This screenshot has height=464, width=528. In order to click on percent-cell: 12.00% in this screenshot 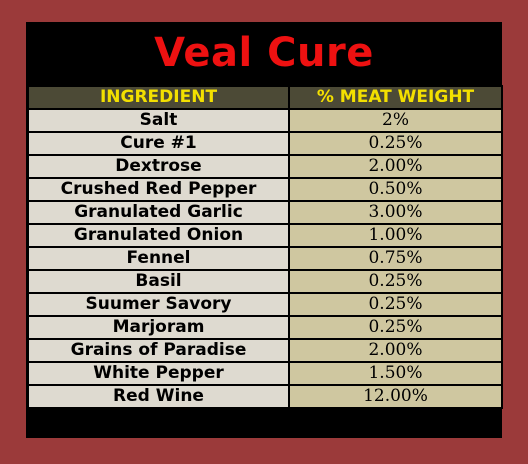, I will do `click(395, 396)`.